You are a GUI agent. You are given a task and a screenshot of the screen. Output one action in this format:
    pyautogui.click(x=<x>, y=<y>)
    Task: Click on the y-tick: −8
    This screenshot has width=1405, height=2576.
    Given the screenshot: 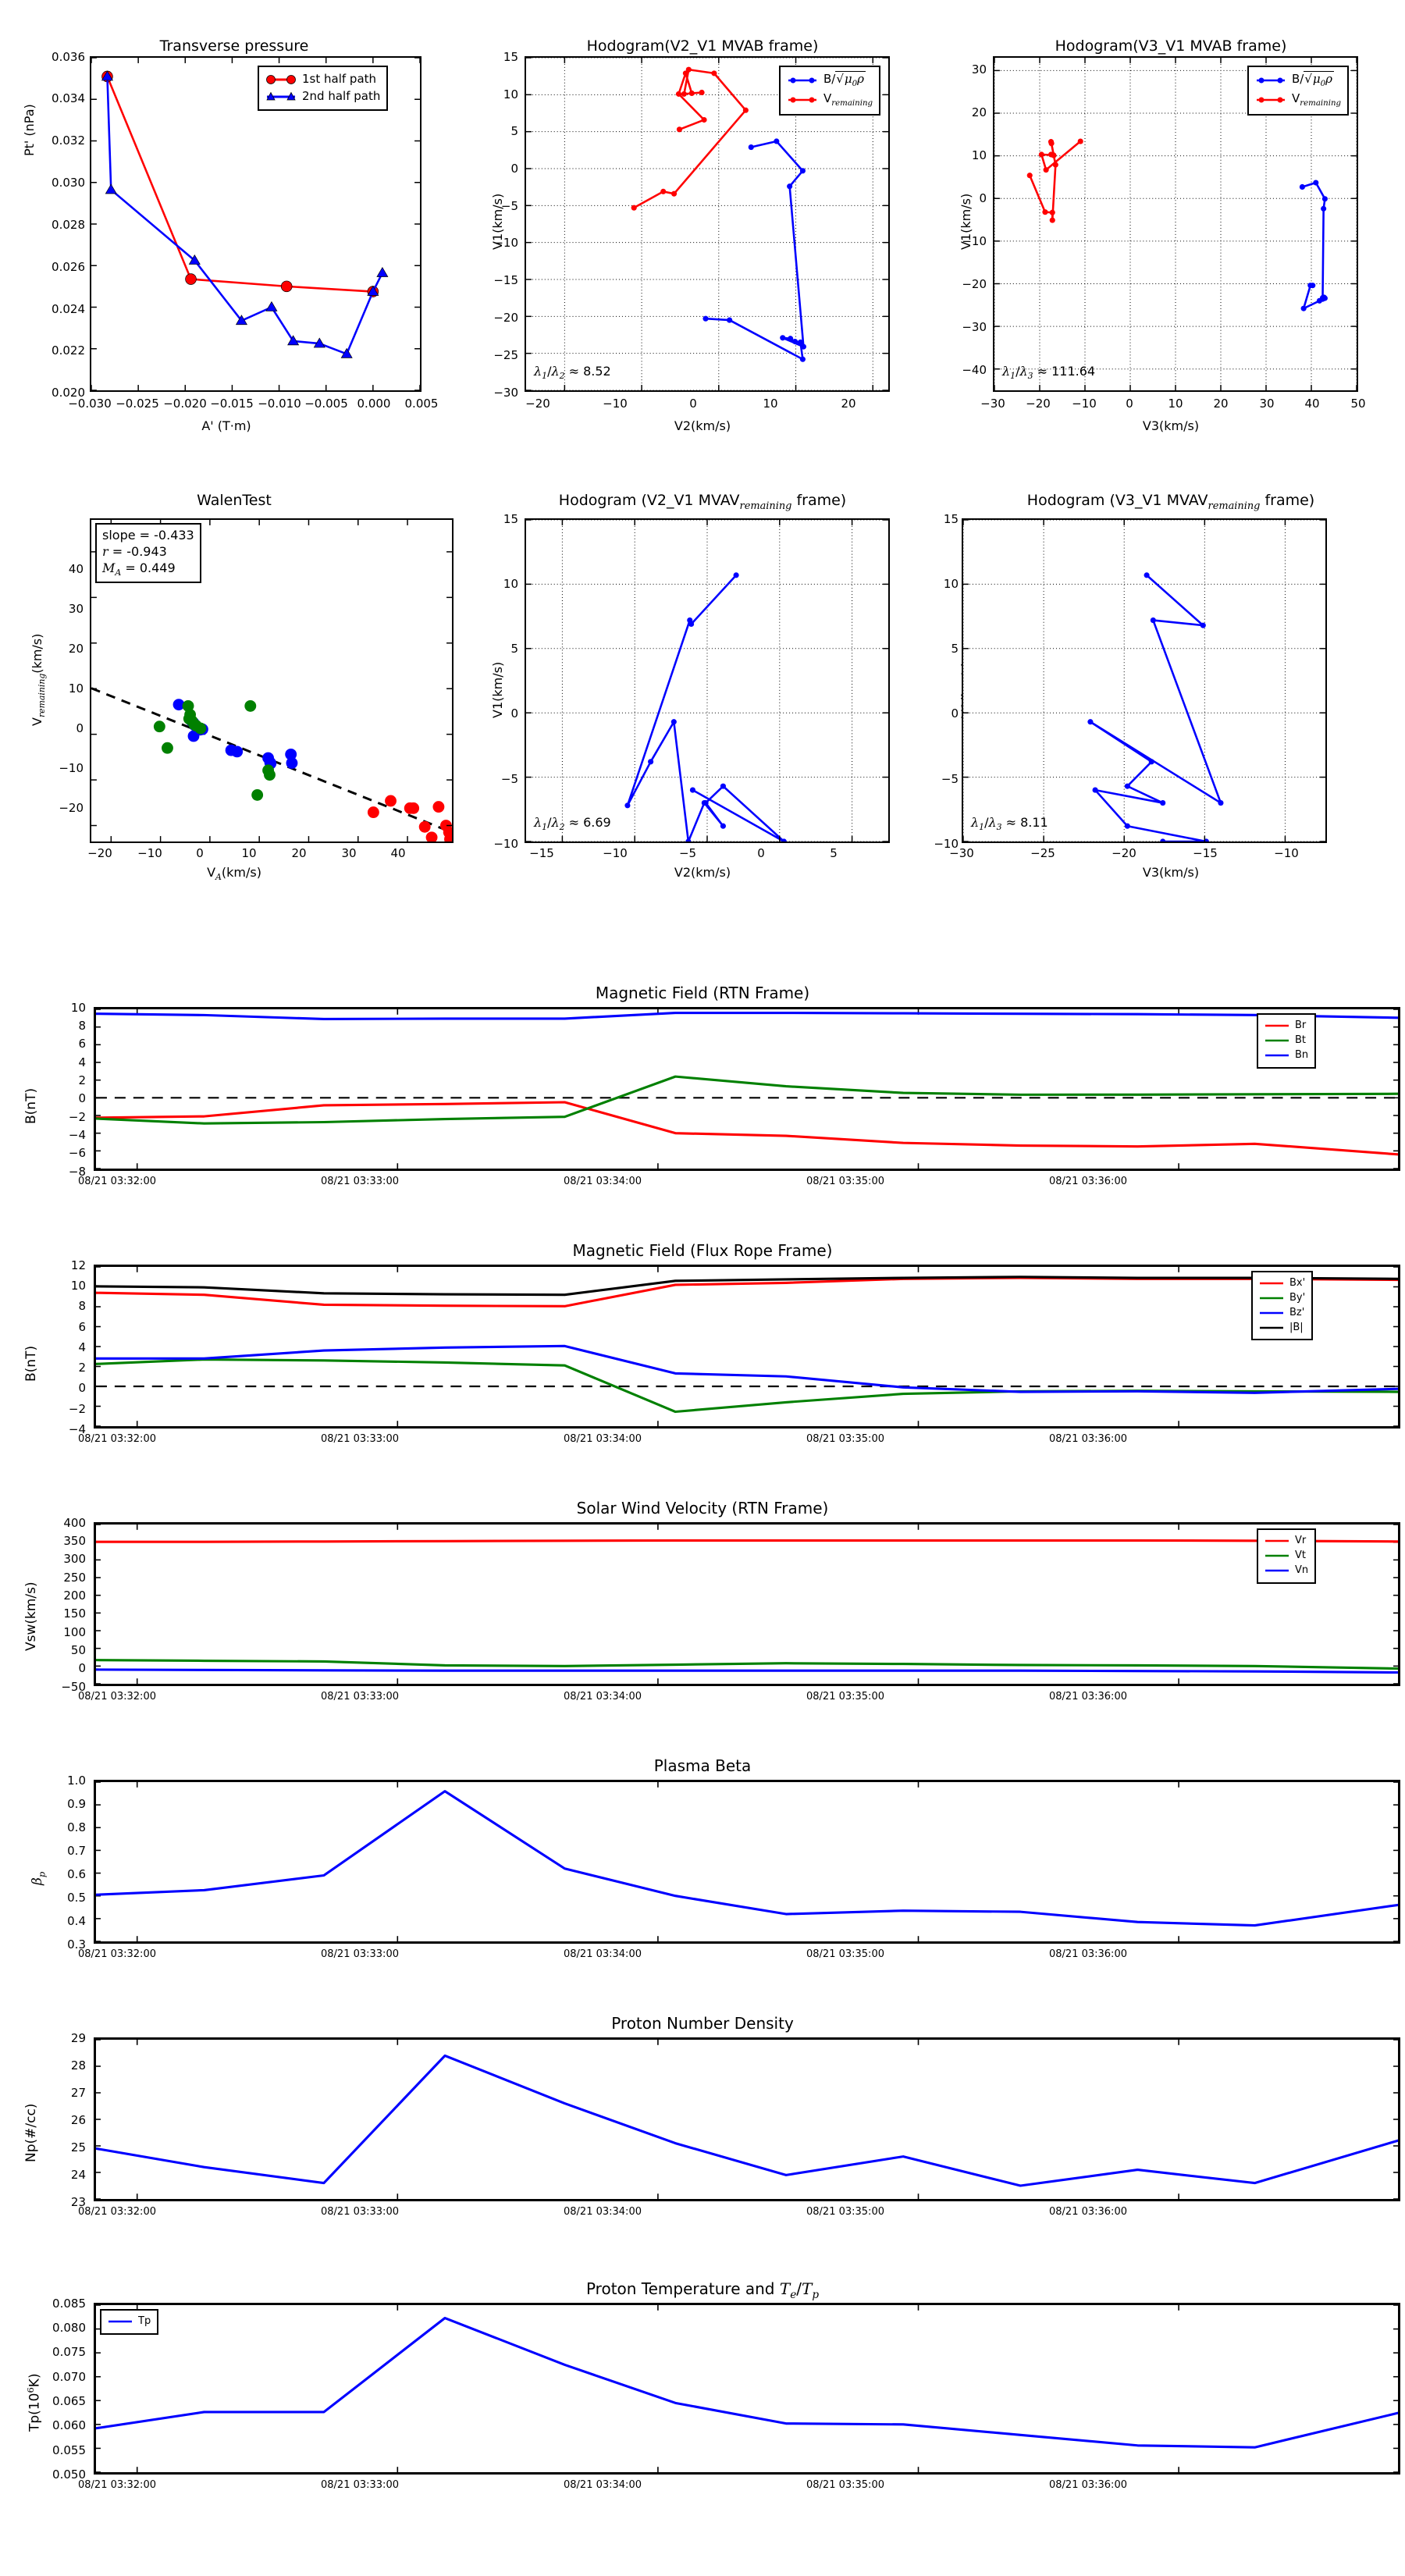 What is the action you would take?
    pyautogui.click(x=77, y=1172)
    